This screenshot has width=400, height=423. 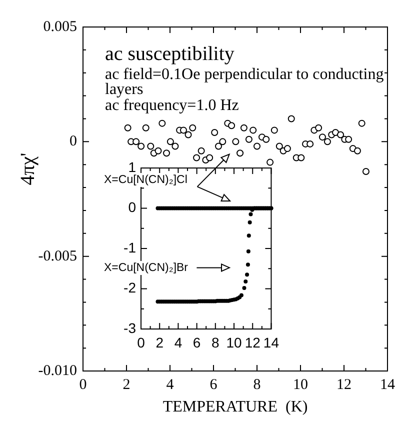 What do you see at coordinates (57, 370) in the screenshot?
I see `y-tick-label: -0.010` at bounding box center [57, 370].